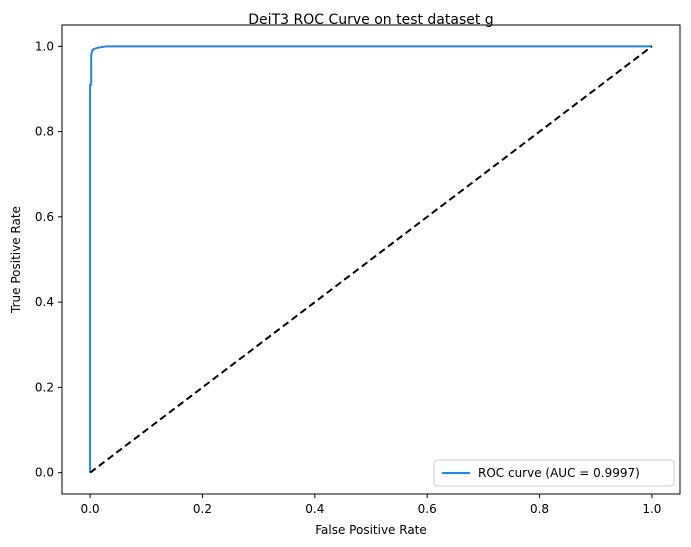 The image size is (691, 547). Describe the element at coordinates (427, 509) in the screenshot. I see `x-tick-label: 0.6` at that location.